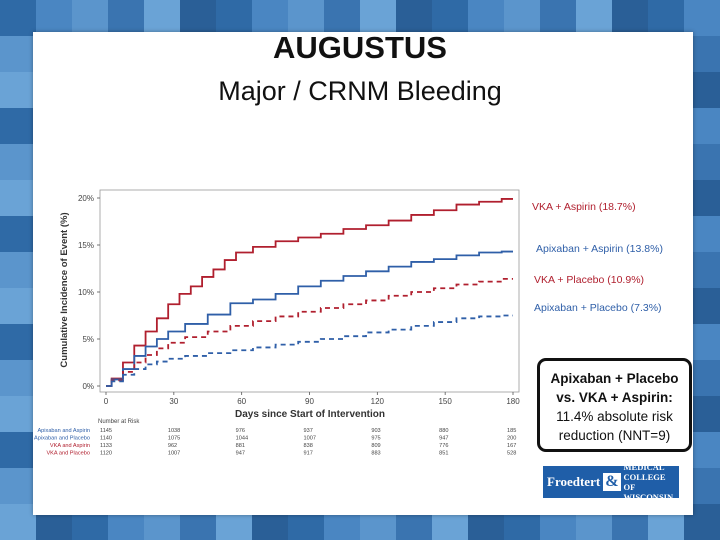 This screenshot has height=540, width=720. I want to click on x-tick-label: 60, so click(241, 401).